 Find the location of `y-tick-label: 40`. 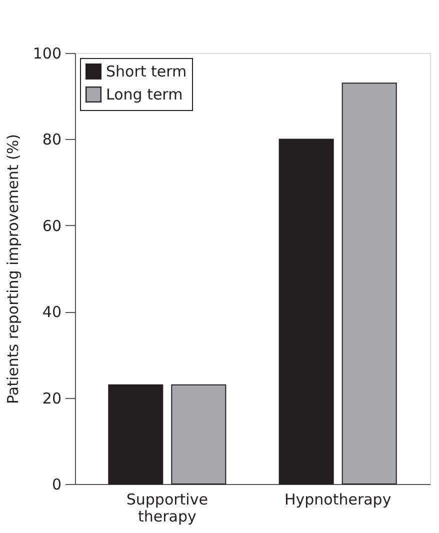

y-tick-label: 40 is located at coordinates (52, 312).